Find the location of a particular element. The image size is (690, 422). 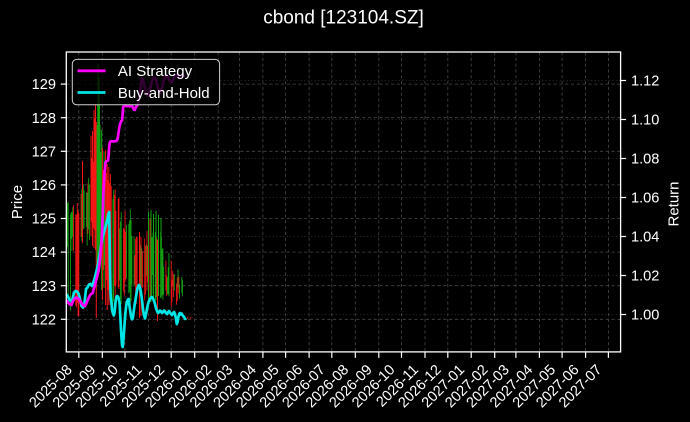

svg-text: 1.10 is located at coordinates (645, 121).